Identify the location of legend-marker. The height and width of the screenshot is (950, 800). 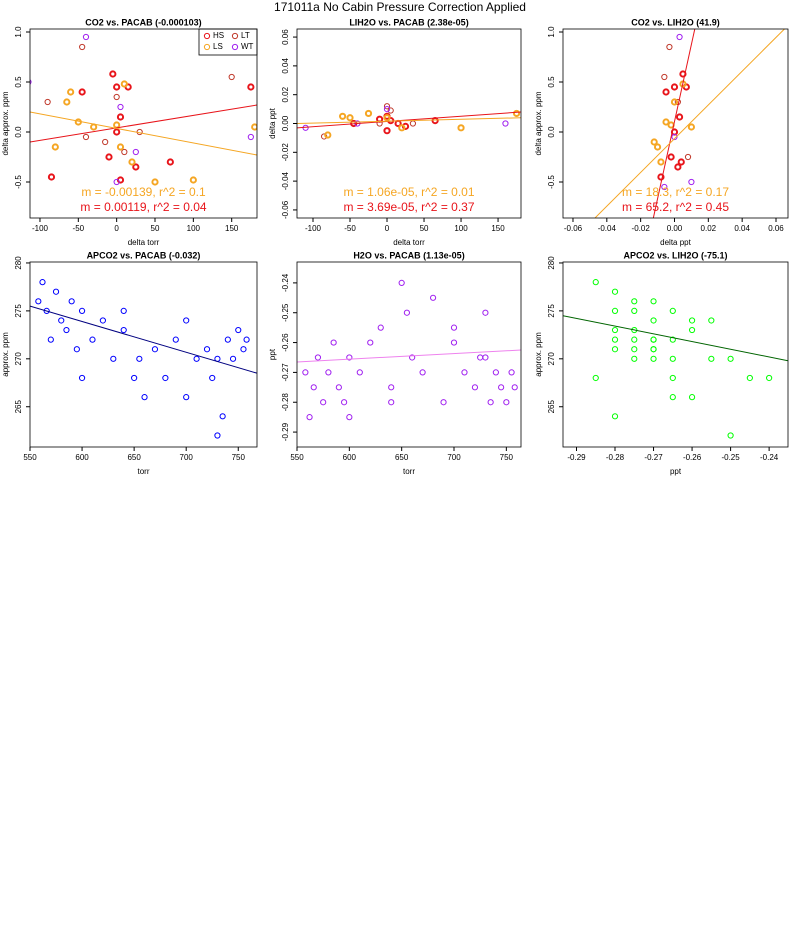
(235, 36).